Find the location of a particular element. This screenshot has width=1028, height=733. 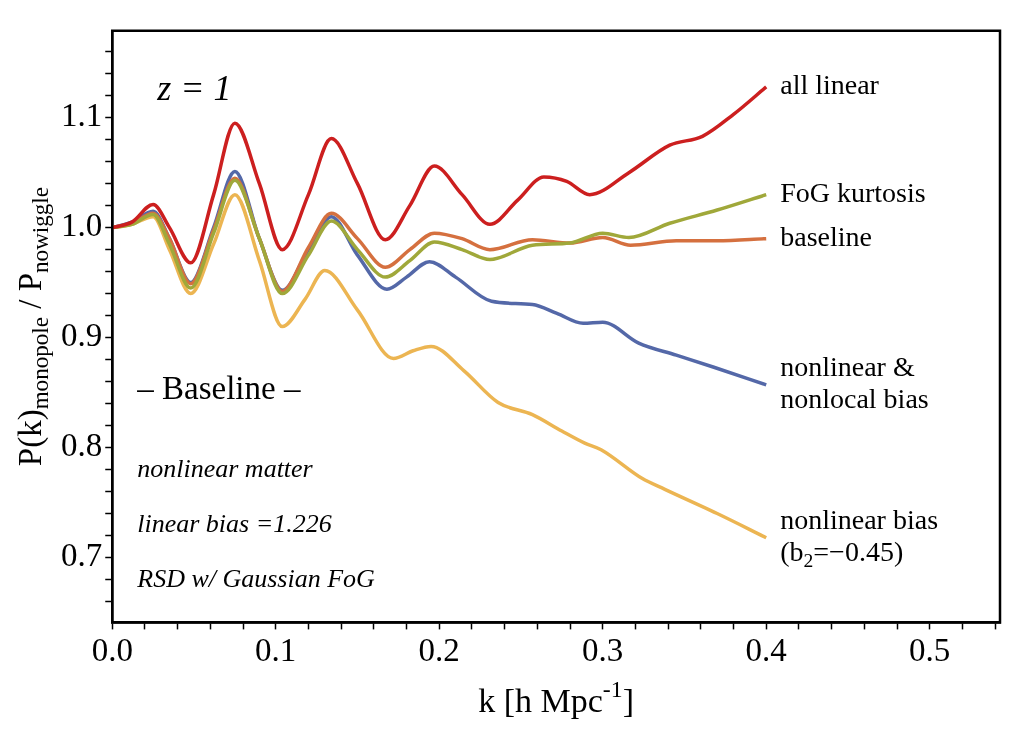

y-tick-label: 1.0 is located at coordinates (82, 225).